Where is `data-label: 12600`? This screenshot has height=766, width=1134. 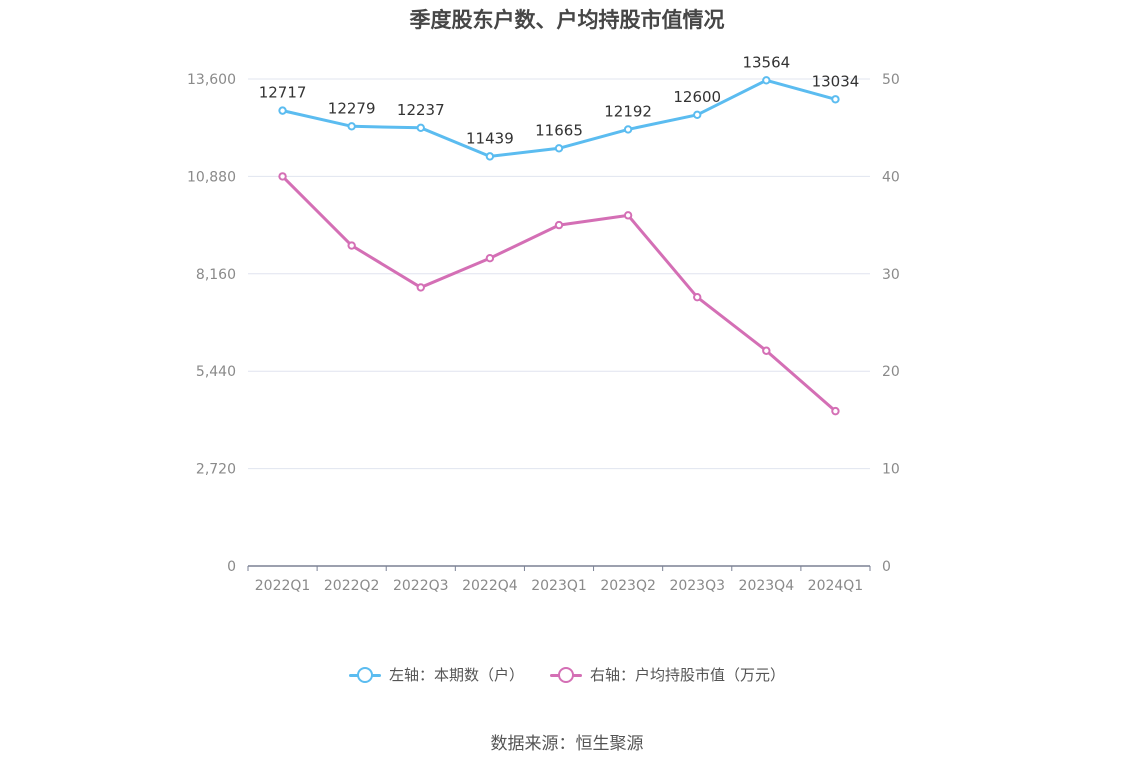
data-label: 12600 is located at coordinates (697, 97).